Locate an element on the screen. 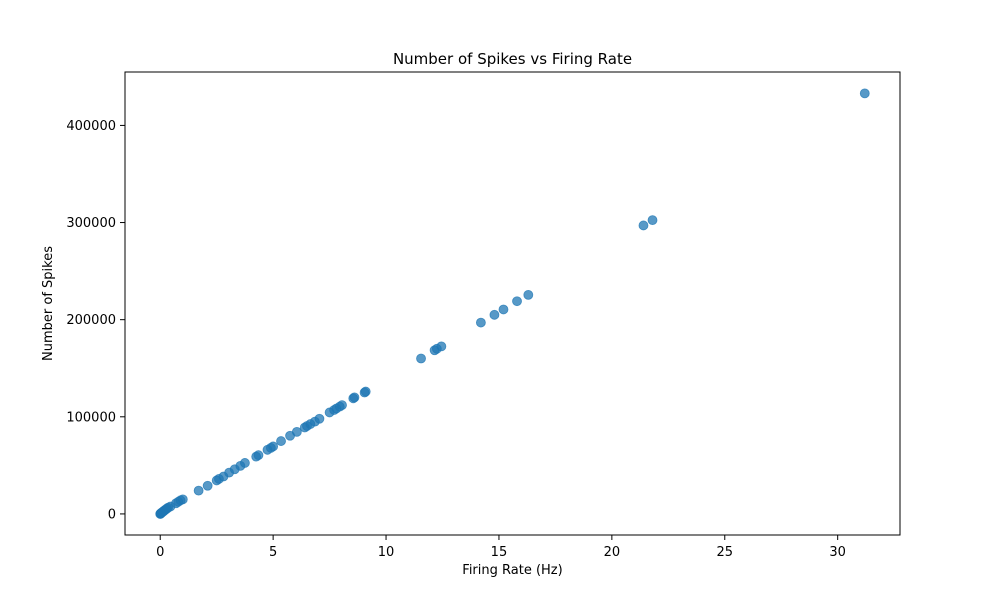 The image size is (1000, 604). y-tick-label: 0 is located at coordinates (112, 514).